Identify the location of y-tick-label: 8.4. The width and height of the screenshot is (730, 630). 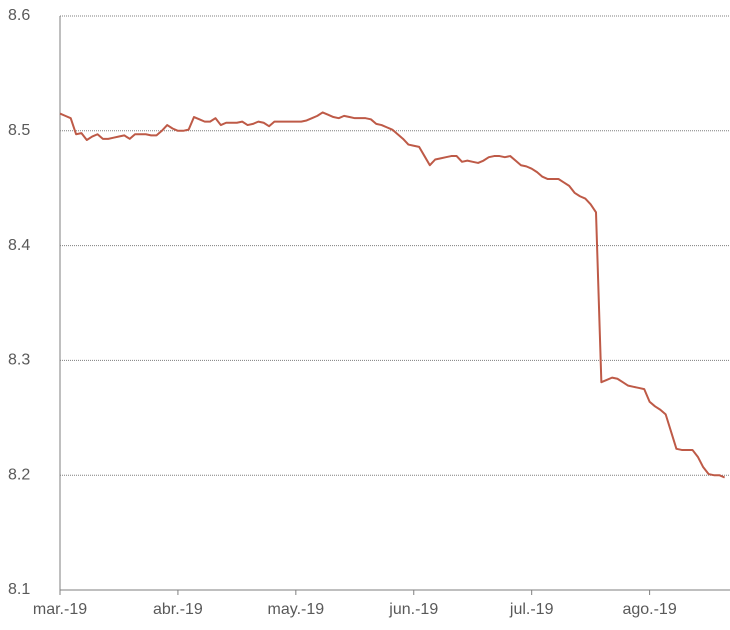
(19, 245).